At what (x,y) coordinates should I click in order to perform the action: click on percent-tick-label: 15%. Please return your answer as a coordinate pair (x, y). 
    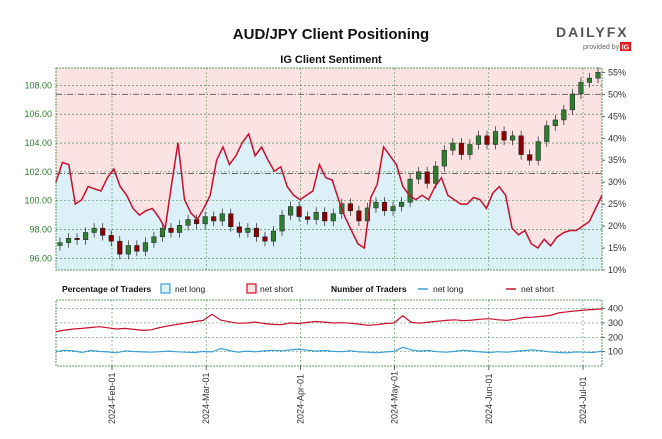
    Looking at the image, I should click on (617, 248).